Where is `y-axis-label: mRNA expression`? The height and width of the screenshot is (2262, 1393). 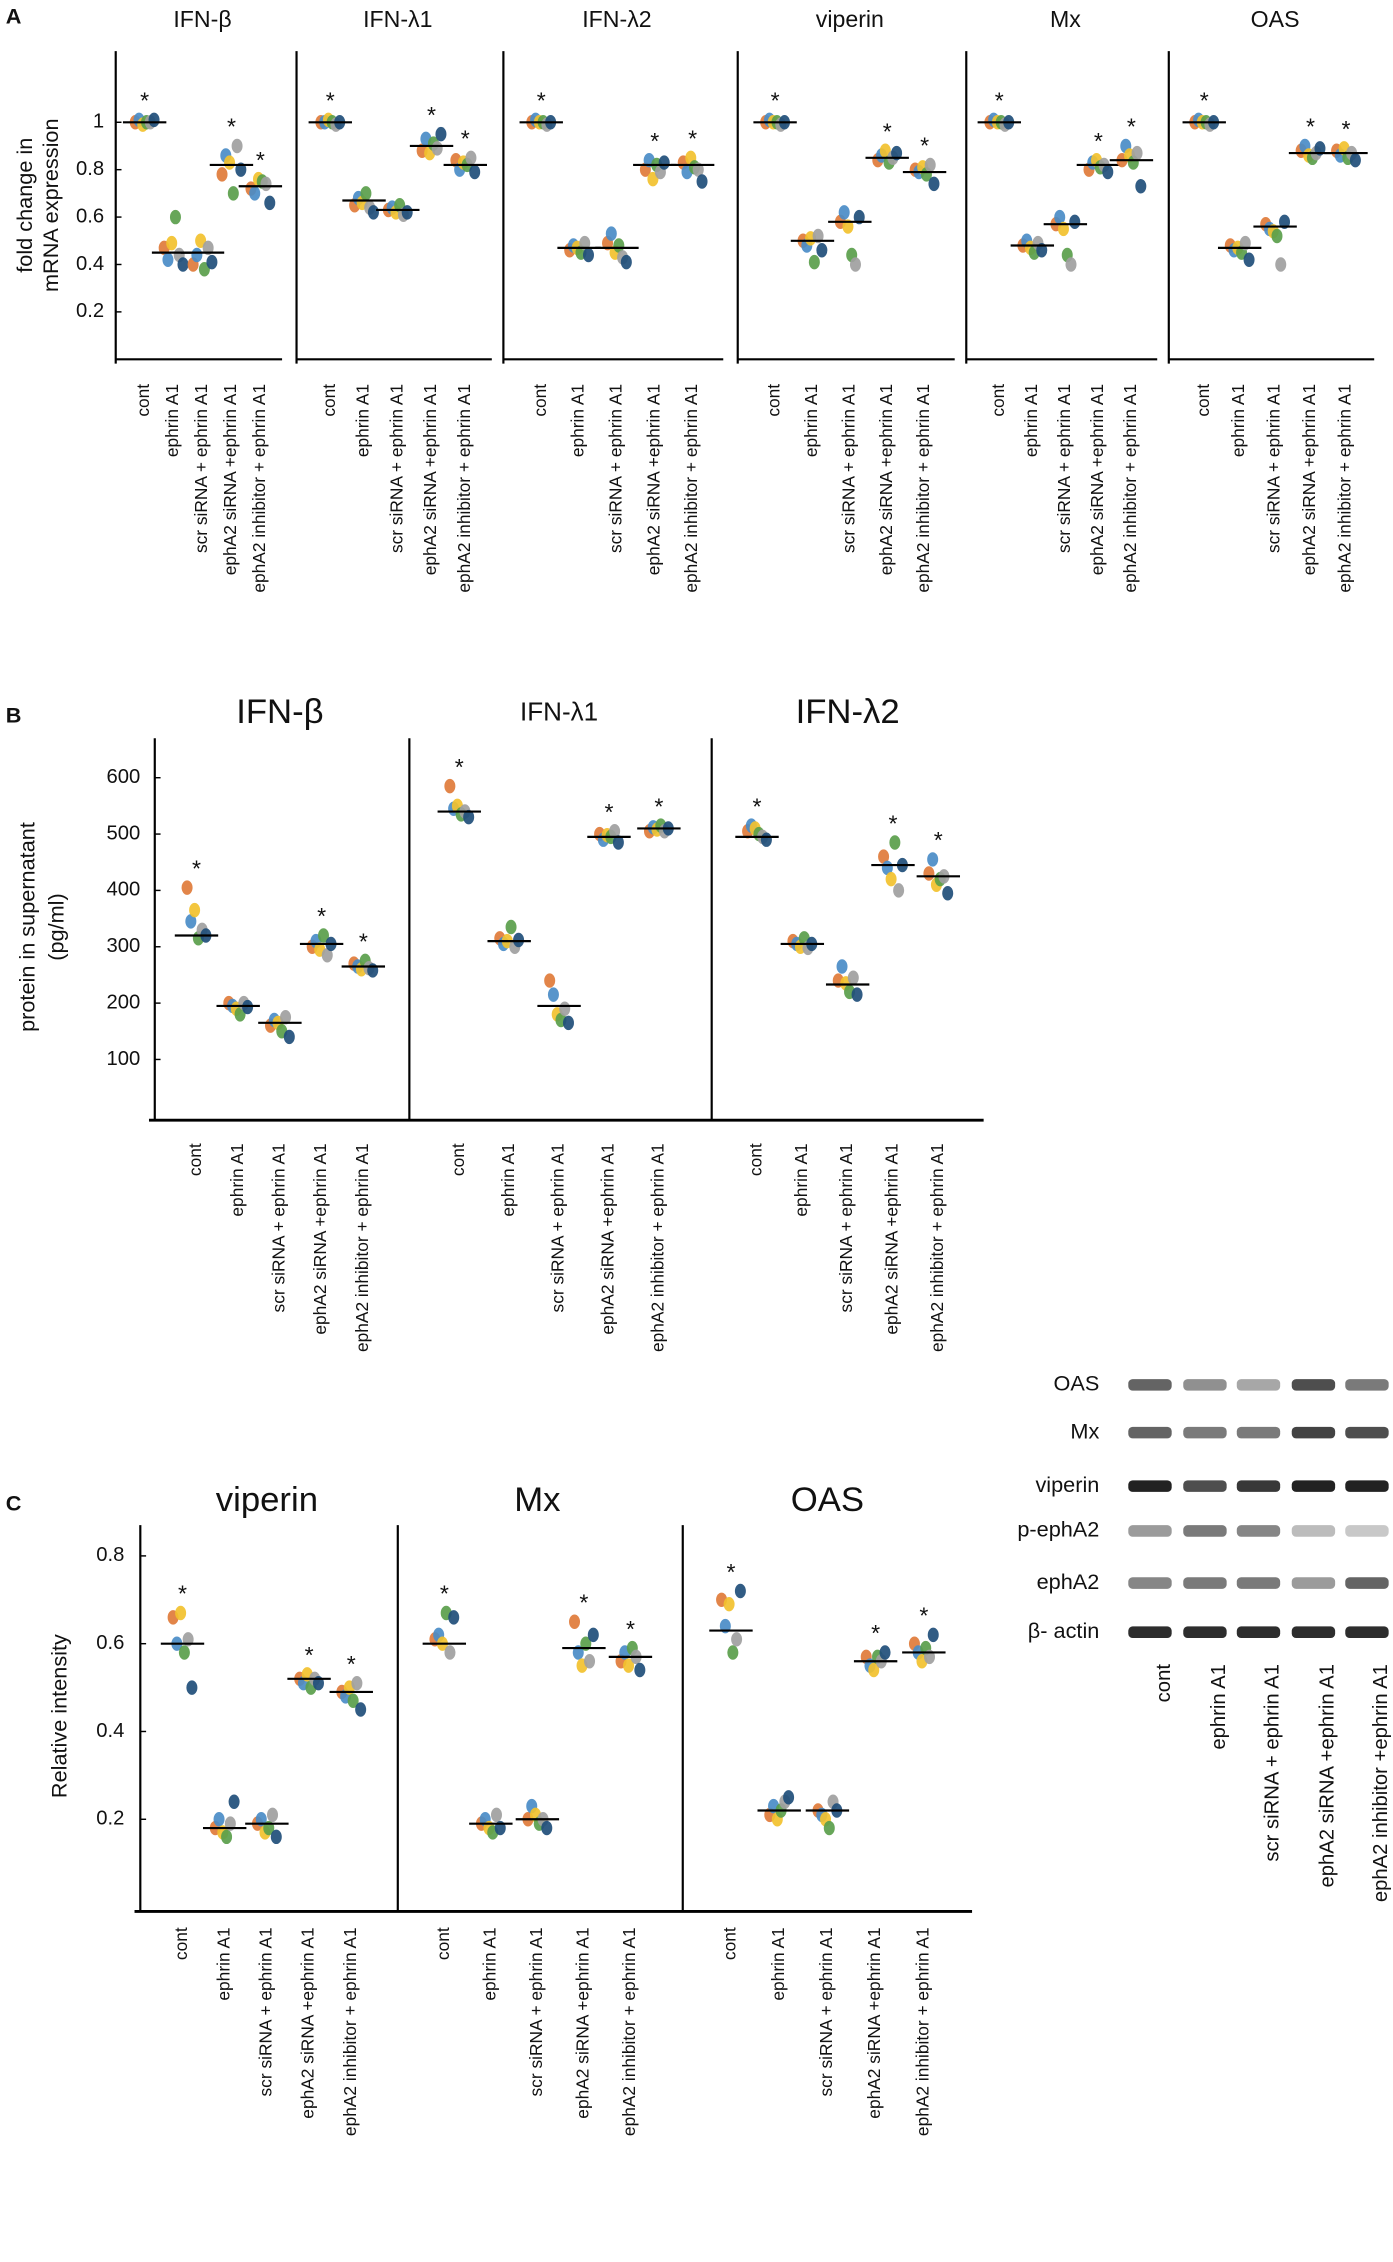 y-axis-label: mRNA expression is located at coordinates (50, 205).